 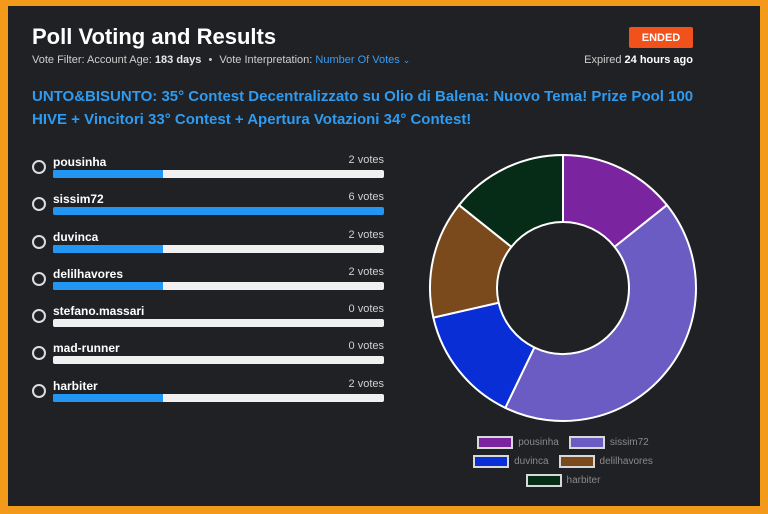 What do you see at coordinates (75, 385) in the screenshot?
I see `option-label: harbiter` at bounding box center [75, 385].